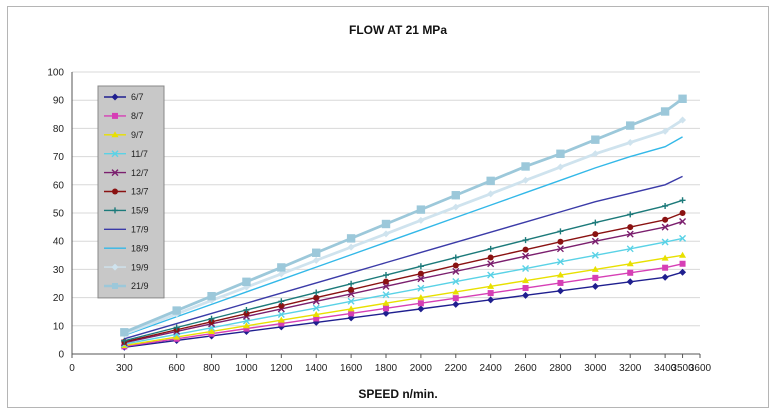  What do you see at coordinates (281, 368) in the screenshot?
I see `x-tick-label: 1200` at bounding box center [281, 368].